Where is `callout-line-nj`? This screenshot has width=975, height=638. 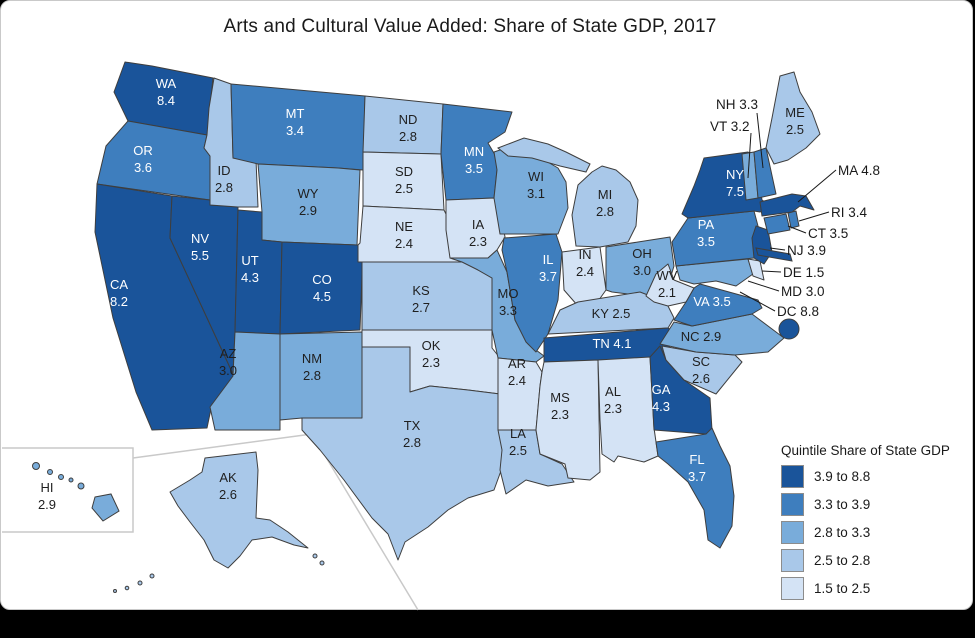
callout-line-nj is located at coordinates (777, 249).